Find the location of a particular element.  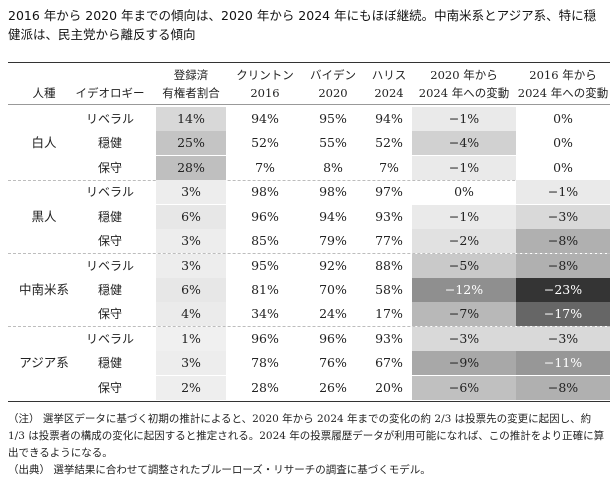

race-label: 中南米系 is located at coordinates (43, 289).